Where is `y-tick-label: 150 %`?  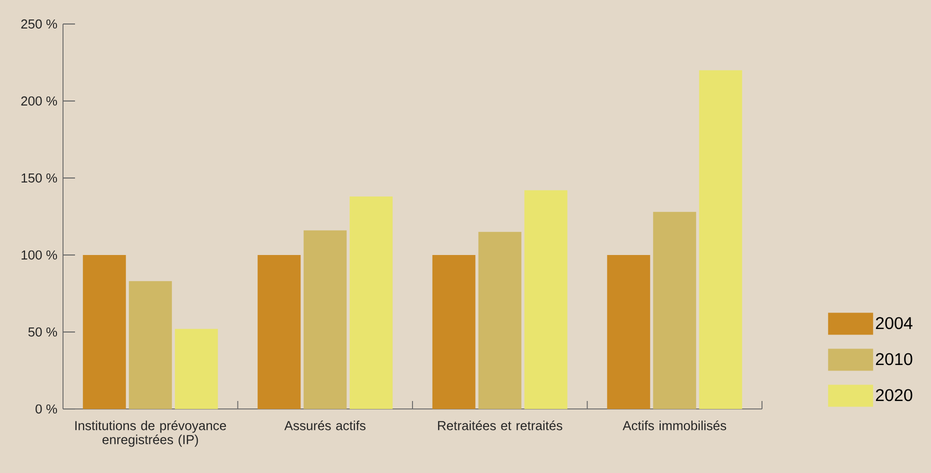
y-tick-label: 150 % is located at coordinates (40, 178).